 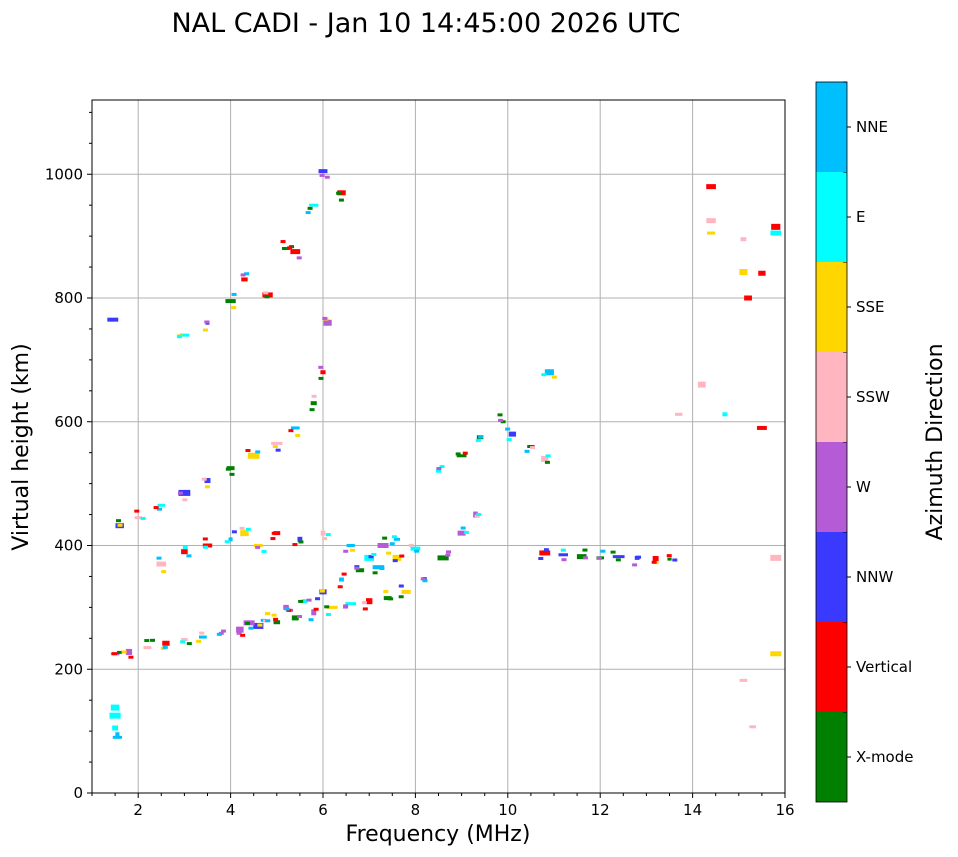 What do you see at coordinates (507, 810) in the screenshot?
I see `x-tick-label: 10` at bounding box center [507, 810].